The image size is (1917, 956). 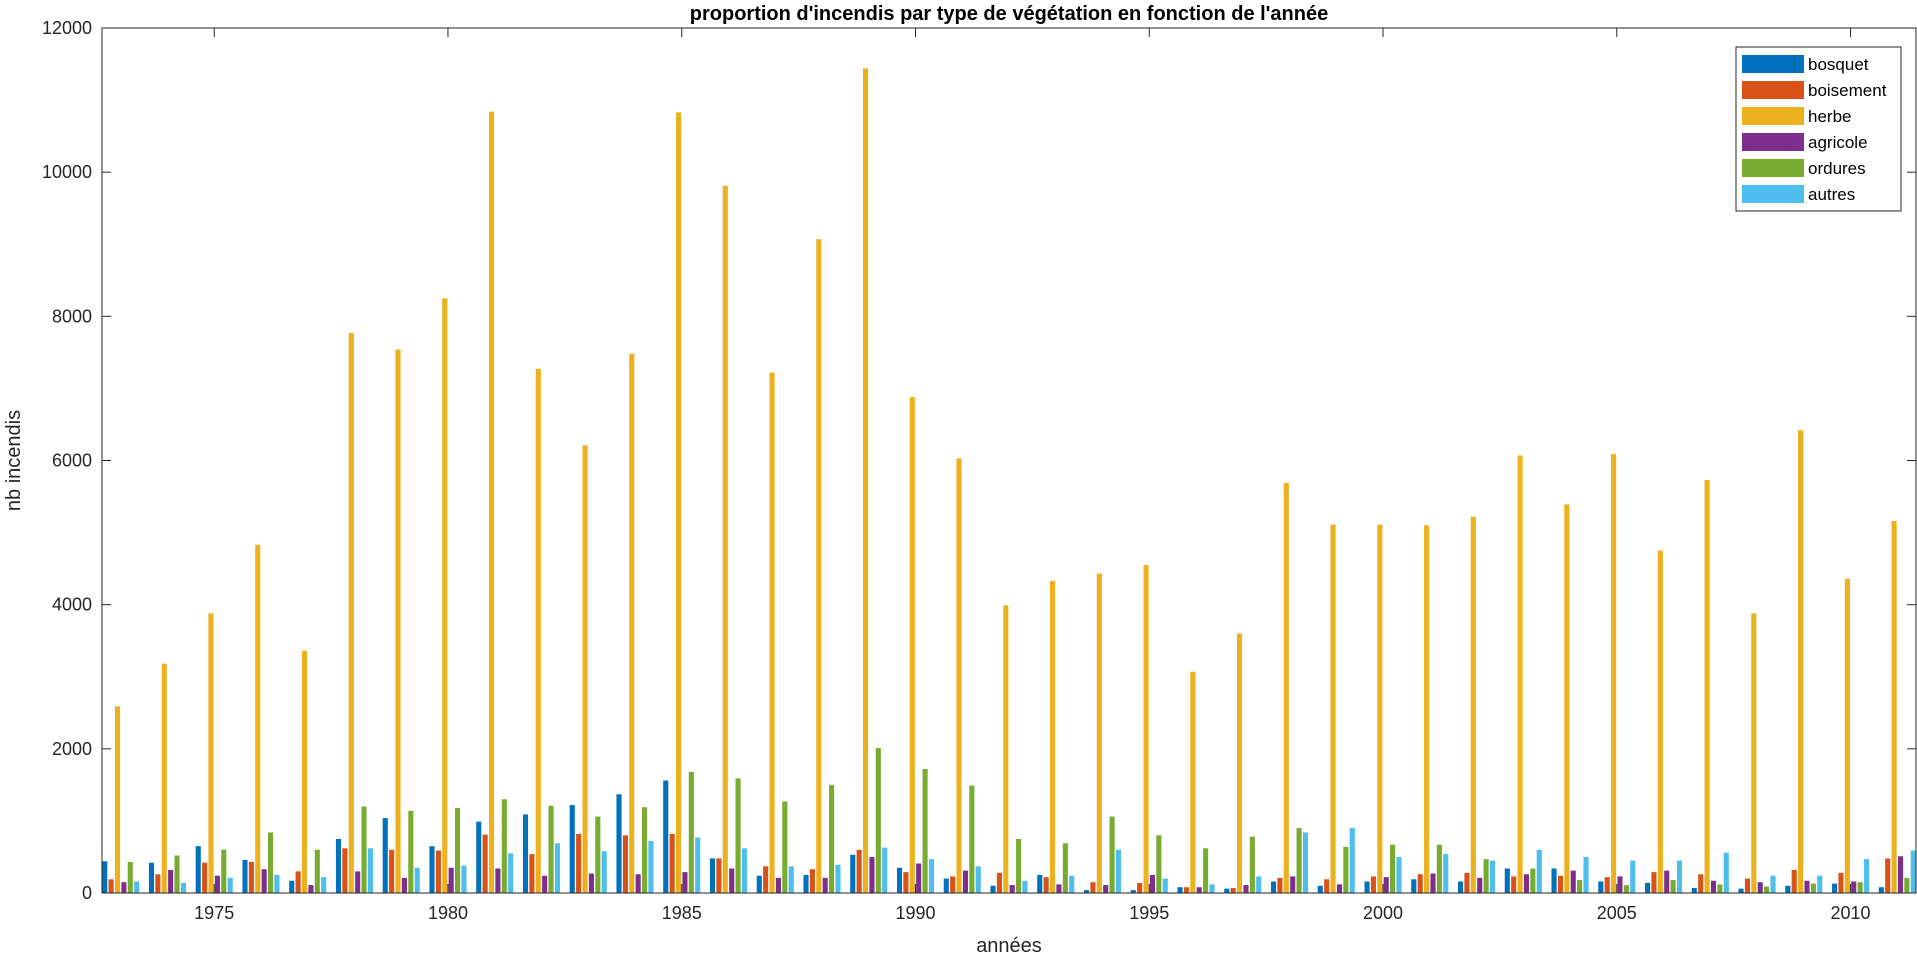 I want to click on x-tick-label-1990: 1990, so click(x=915, y=913).